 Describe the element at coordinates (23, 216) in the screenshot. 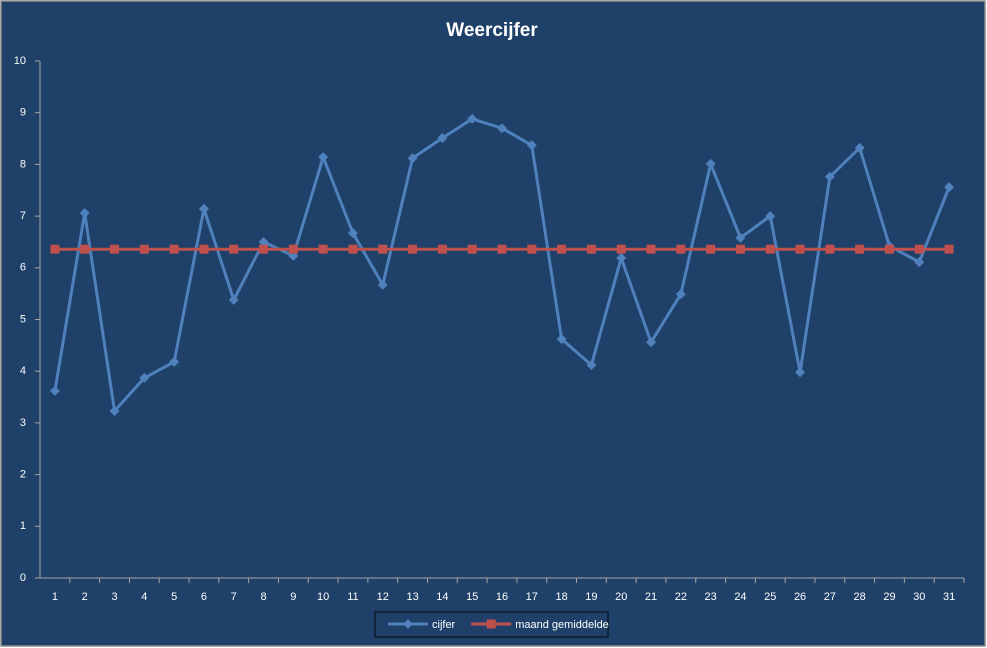

I see `y-tick-label: 7` at that location.